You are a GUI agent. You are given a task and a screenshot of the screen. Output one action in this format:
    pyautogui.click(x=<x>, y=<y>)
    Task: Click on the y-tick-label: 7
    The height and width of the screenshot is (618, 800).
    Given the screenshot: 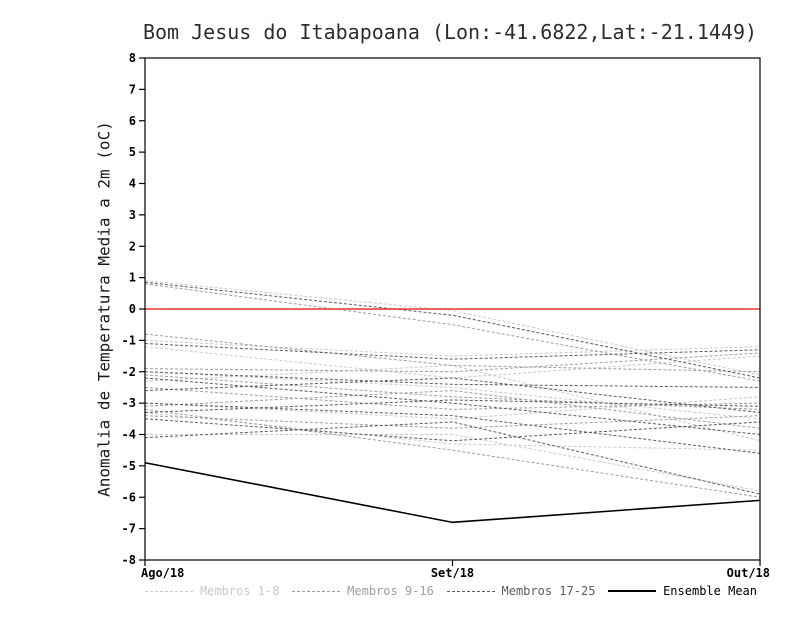 What is the action you would take?
    pyautogui.click(x=132, y=89)
    